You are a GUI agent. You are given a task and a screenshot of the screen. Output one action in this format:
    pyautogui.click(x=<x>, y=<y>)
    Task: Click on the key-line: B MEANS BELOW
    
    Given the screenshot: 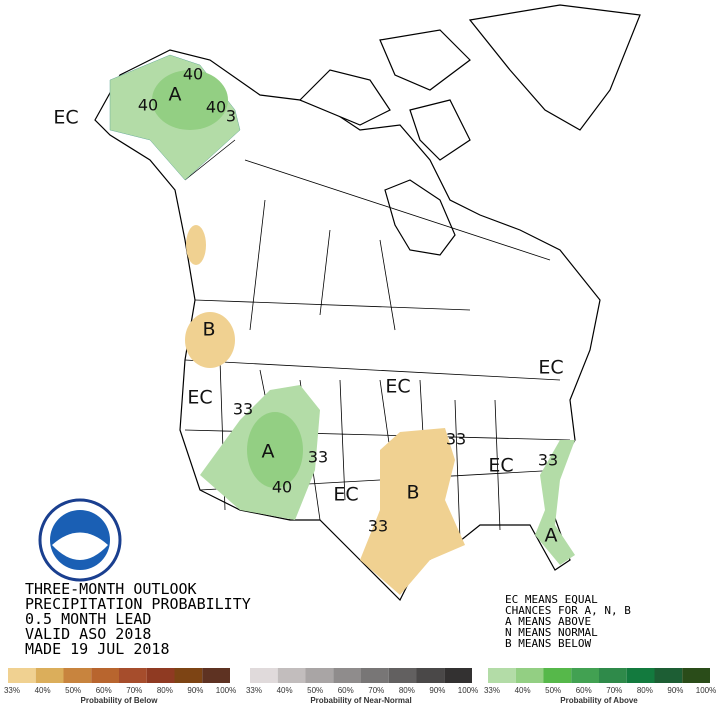 What is the action you would take?
    pyautogui.click(x=548, y=643)
    